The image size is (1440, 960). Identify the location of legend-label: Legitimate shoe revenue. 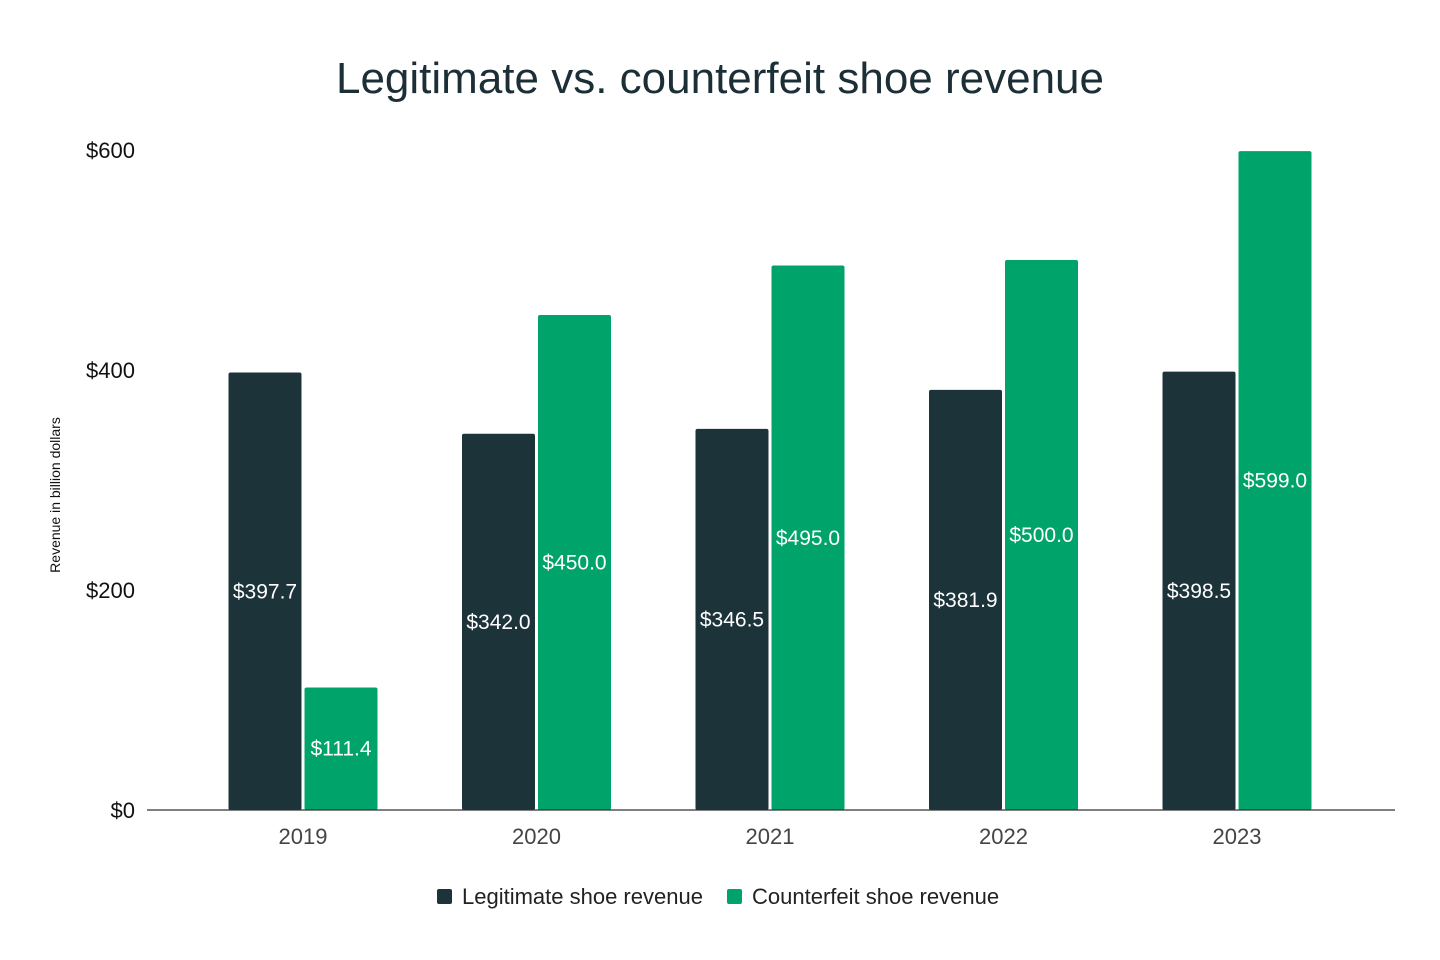
(582, 896).